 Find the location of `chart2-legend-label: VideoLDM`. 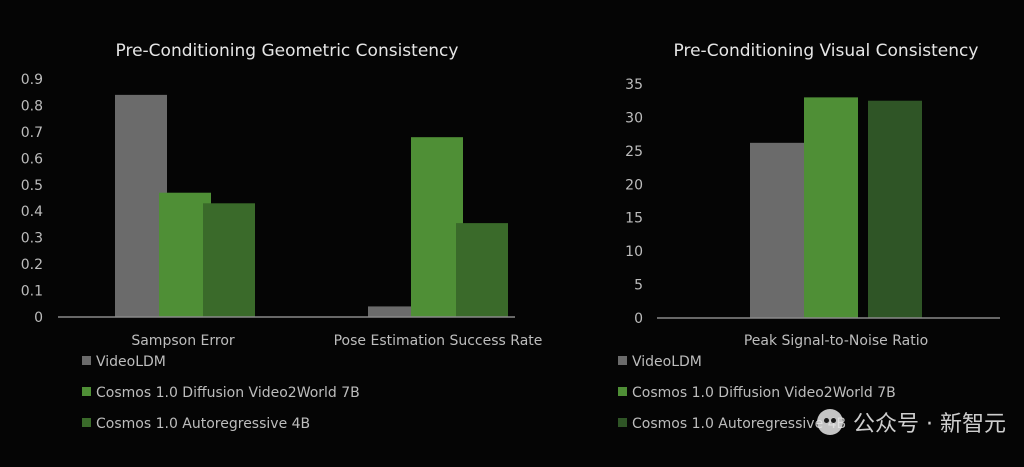

chart2-legend-label: VideoLDM is located at coordinates (667, 362).